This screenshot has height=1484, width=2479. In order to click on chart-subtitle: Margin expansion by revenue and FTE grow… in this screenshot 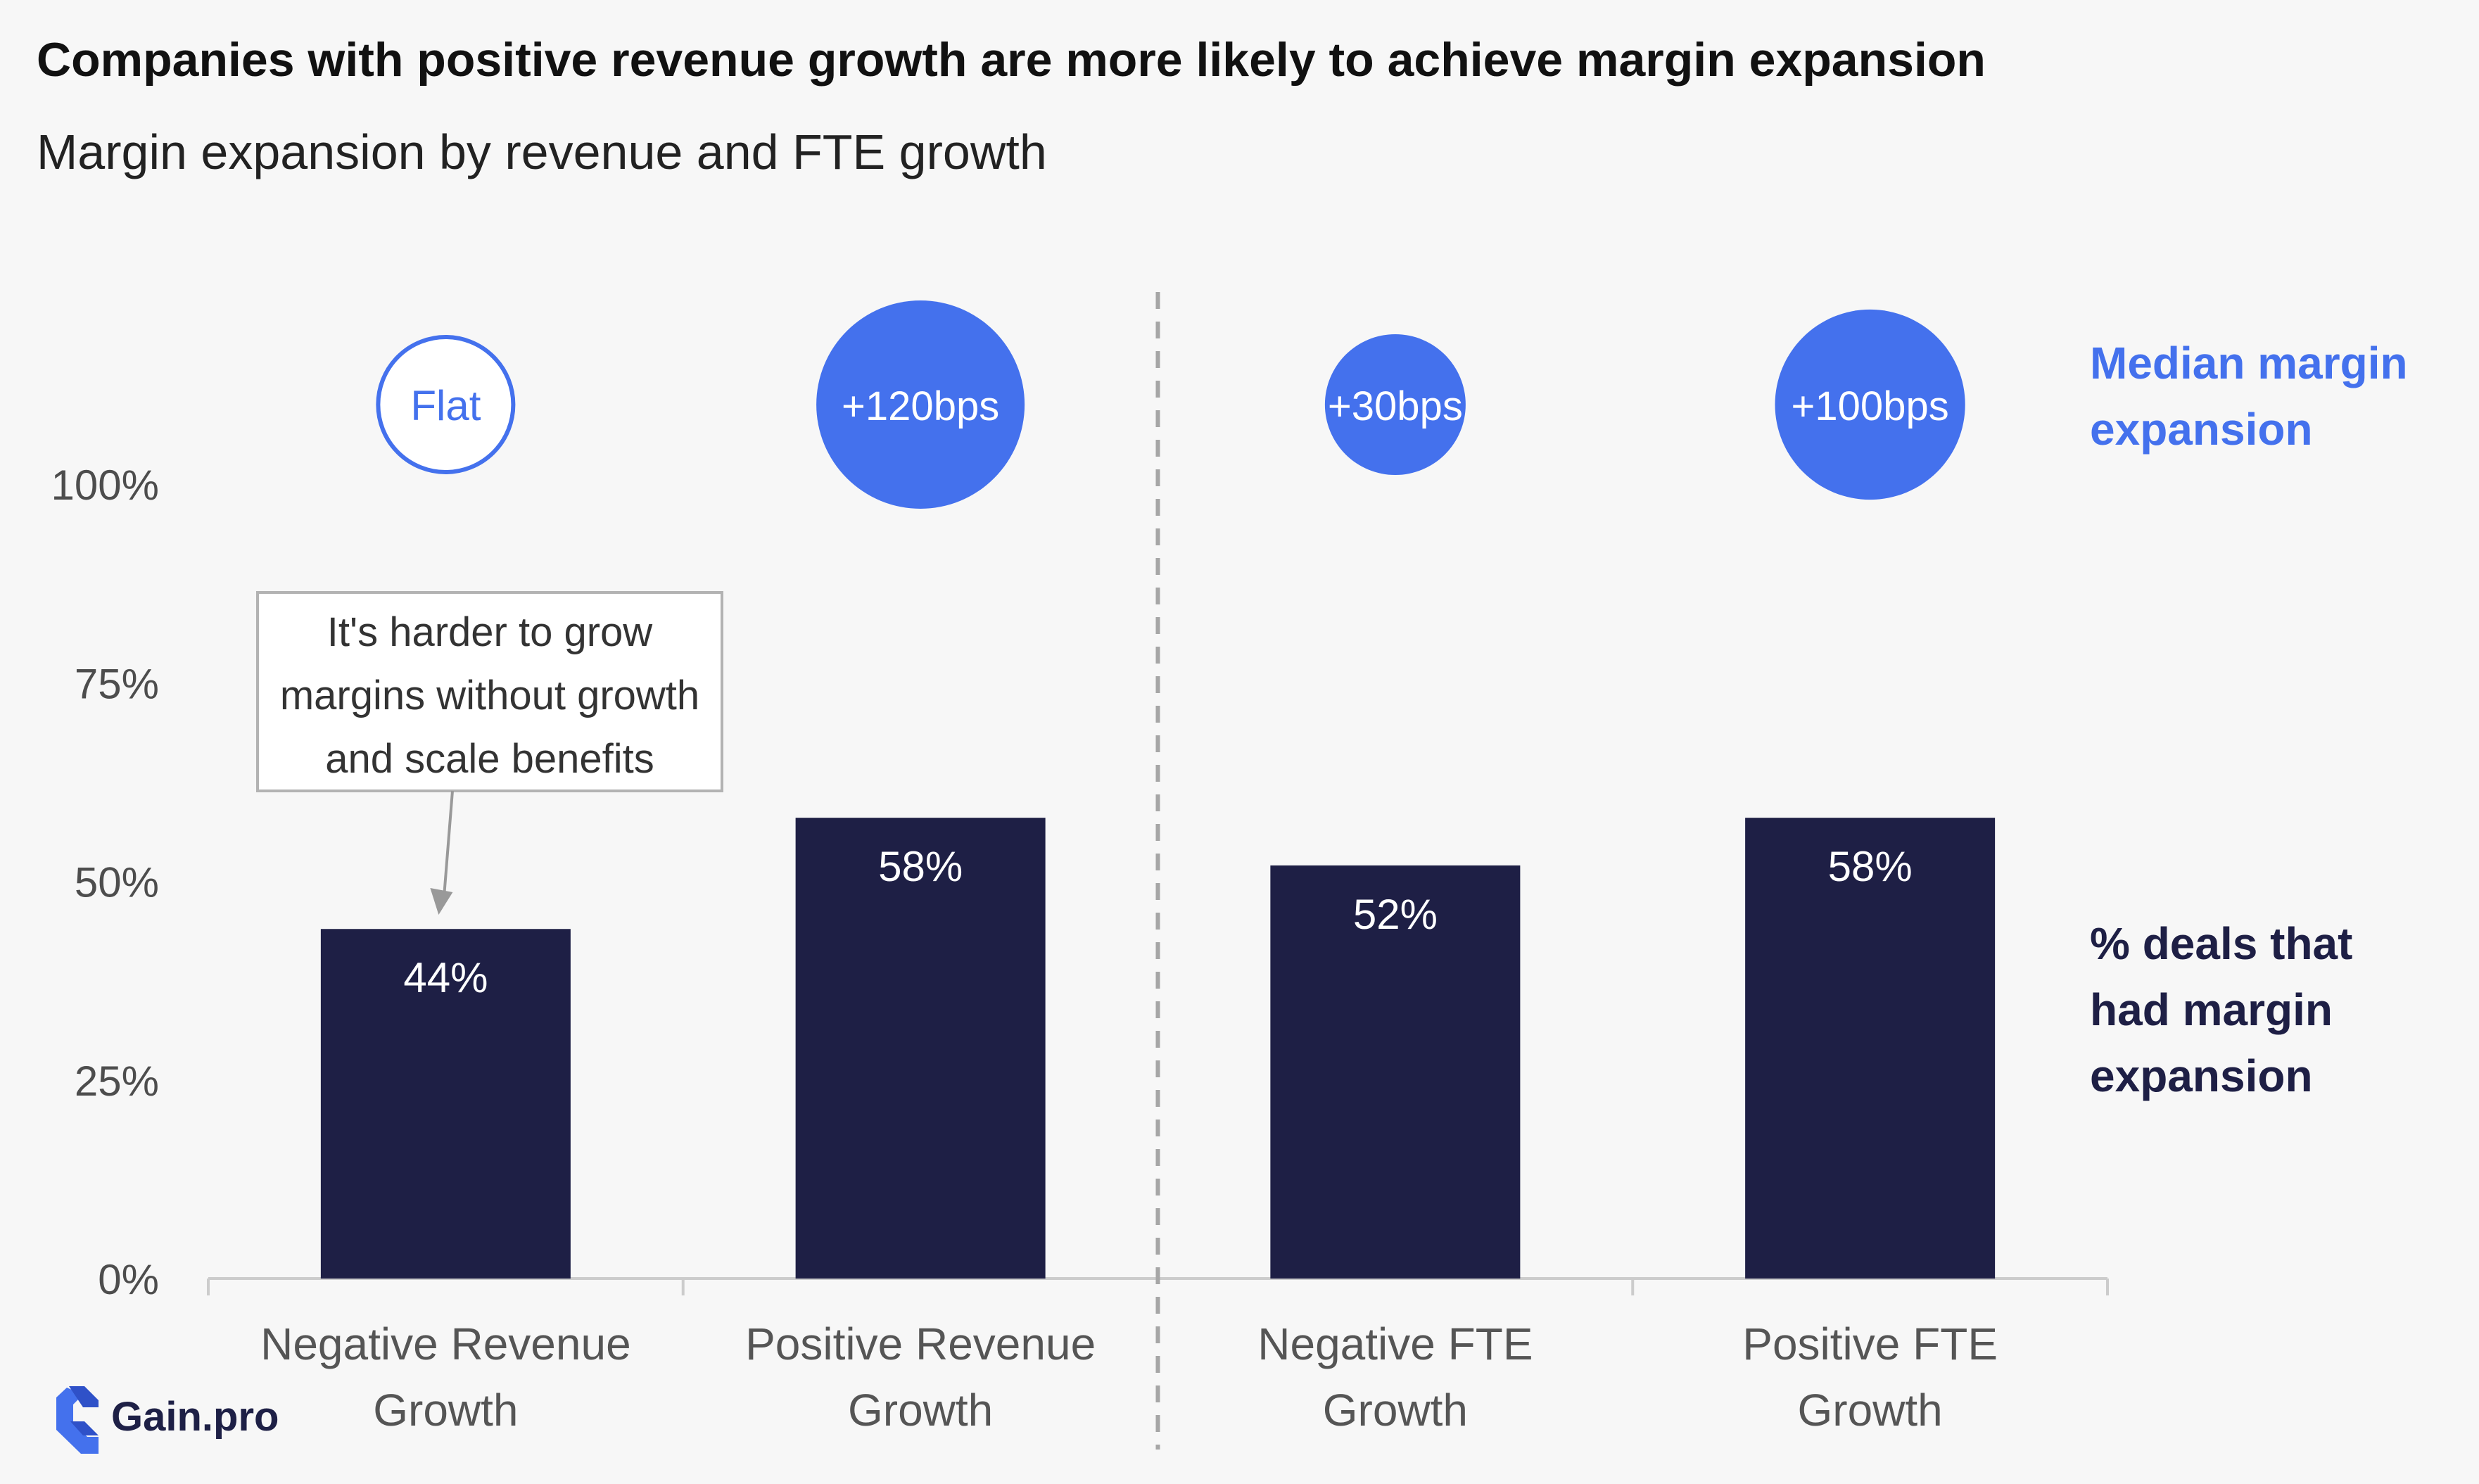, I will do `click(542, 152)`.